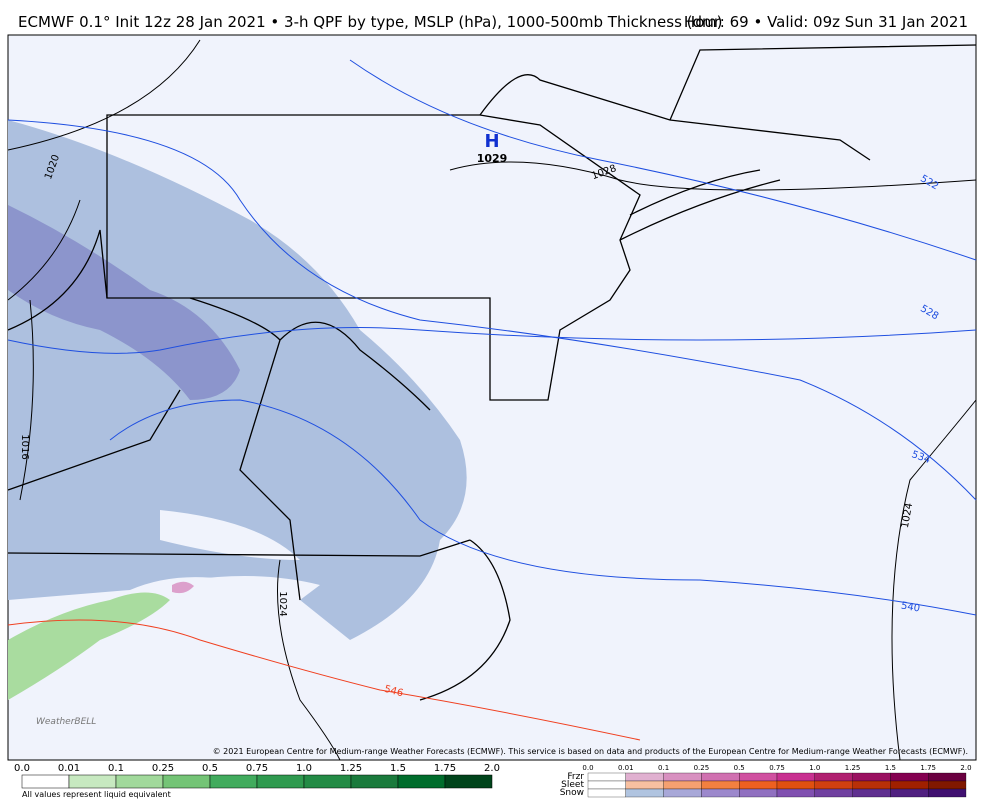 The width and height of the screenshot is (984, 812). What do you see at coordinates (928, 768) in the screenshot?
I see `type-tick-label: 1.75` at bounding box center [928, 768].